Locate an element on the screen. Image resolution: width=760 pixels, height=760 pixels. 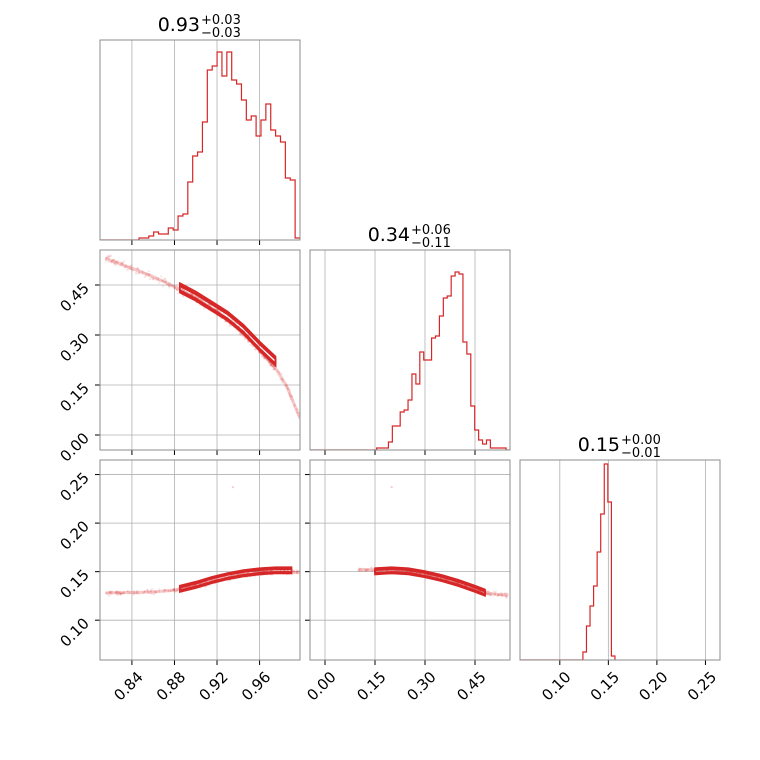
ytick-label-p3-1: 0.15 is located at coordinates (74, 584).